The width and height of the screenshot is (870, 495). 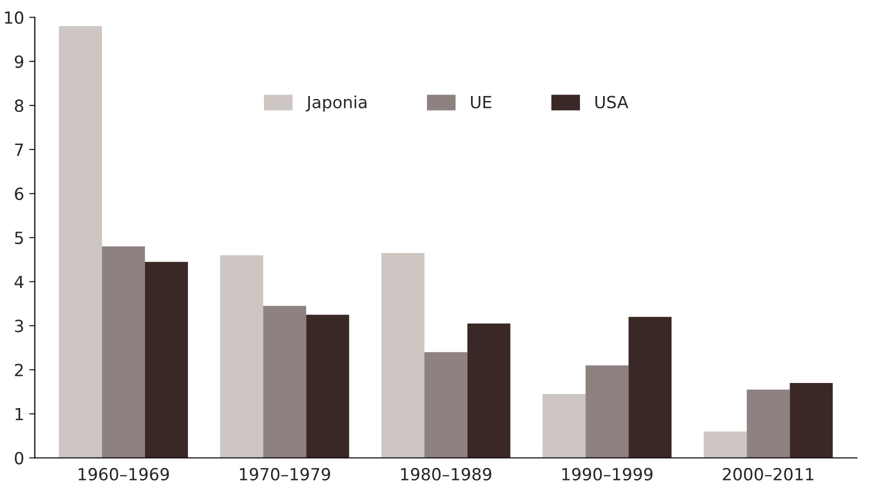 I want to click on y-tick-label: 1, so click(x=19, y=414).